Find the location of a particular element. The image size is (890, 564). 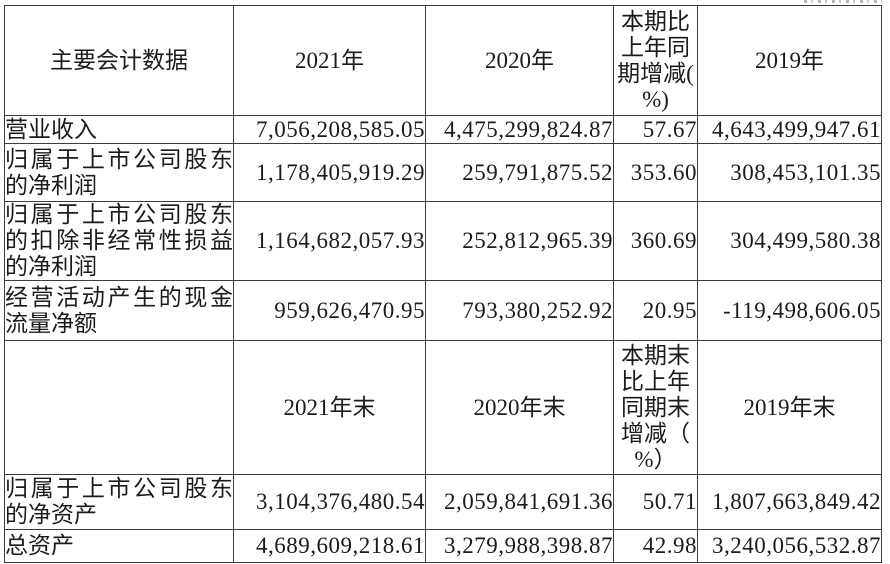

row-label: 归属于上市公司股东的扣除非经常性损益的净利润 is located at coordinates (119, 241).